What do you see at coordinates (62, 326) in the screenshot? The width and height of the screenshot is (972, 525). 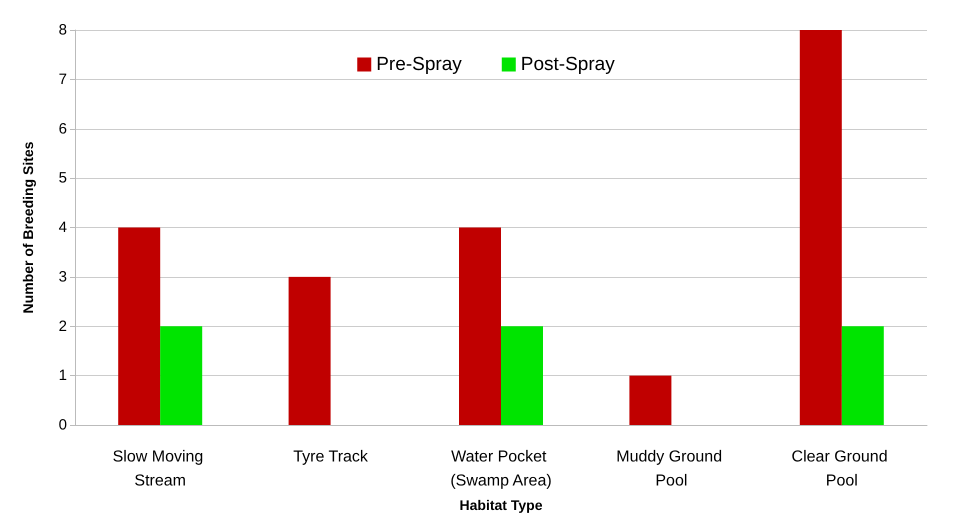 I see `y-tick-label: 2` at bounding box center [62, 326].